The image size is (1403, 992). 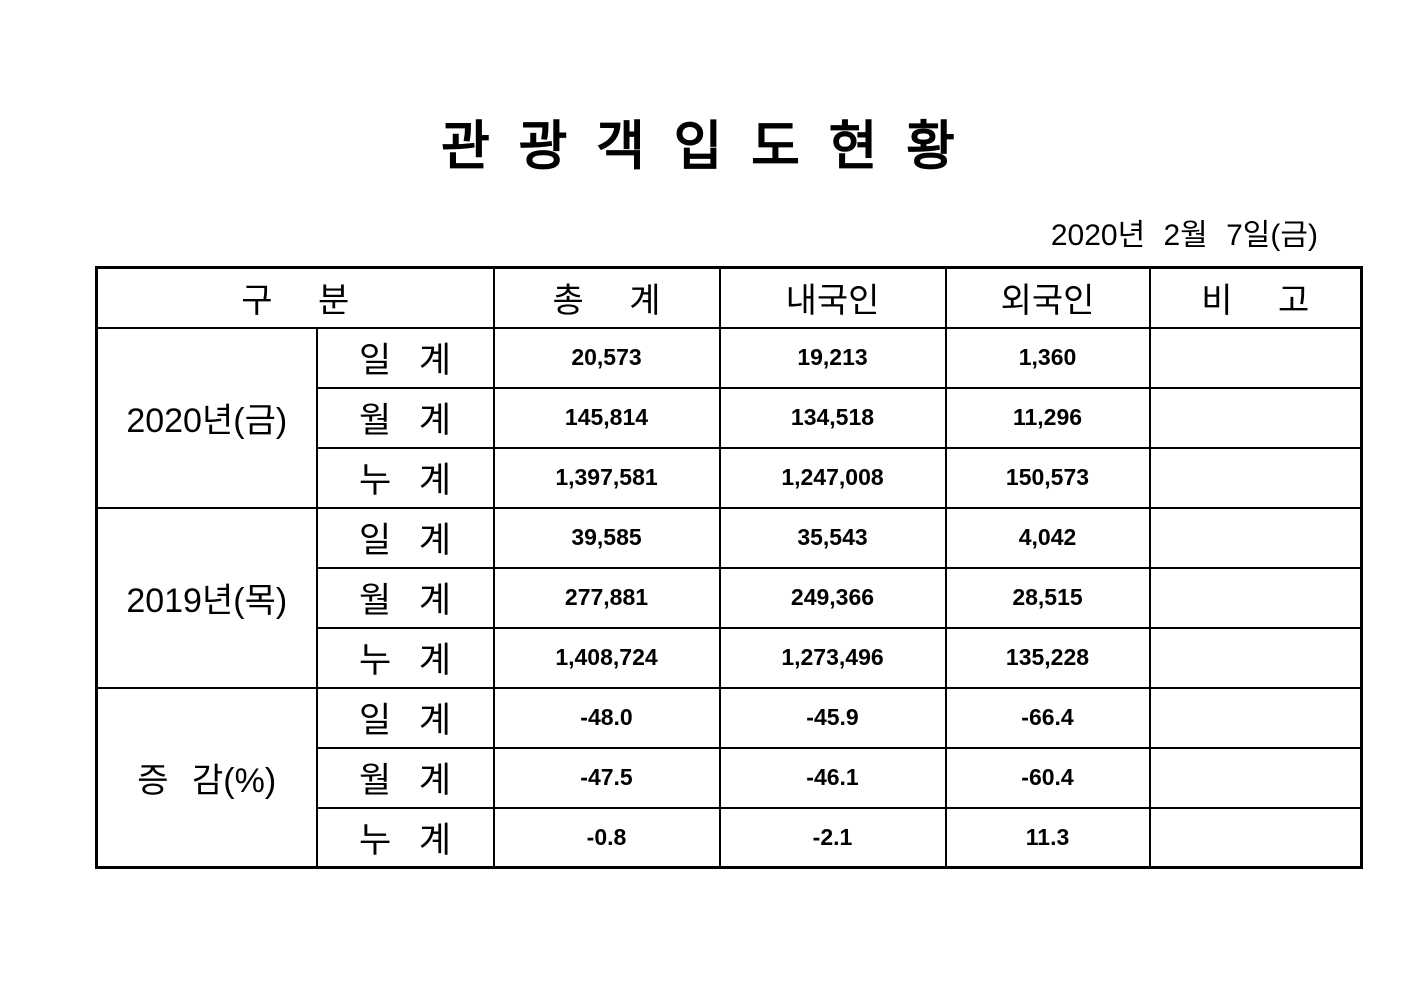 What do you see at coordinates (405, 657) in the screenshot?
I see `row-label-2019-cumulative: 누 계` at bounding box center [405, 657].